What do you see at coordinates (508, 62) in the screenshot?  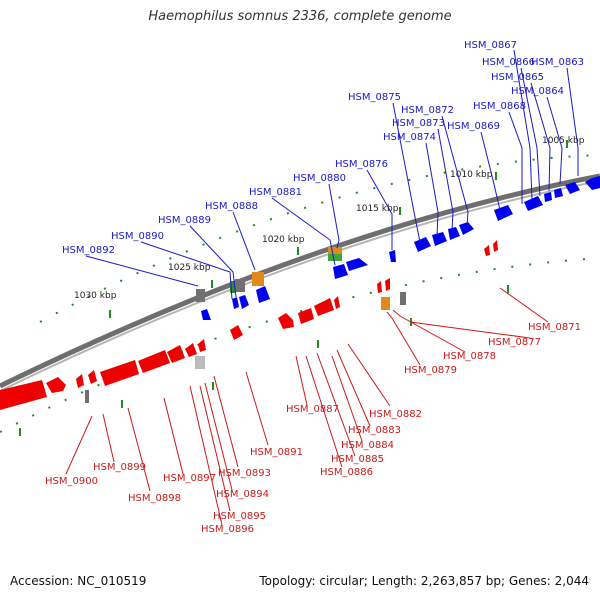 I see `gene-label: HSM_0866` at bounding box center [508, 62].